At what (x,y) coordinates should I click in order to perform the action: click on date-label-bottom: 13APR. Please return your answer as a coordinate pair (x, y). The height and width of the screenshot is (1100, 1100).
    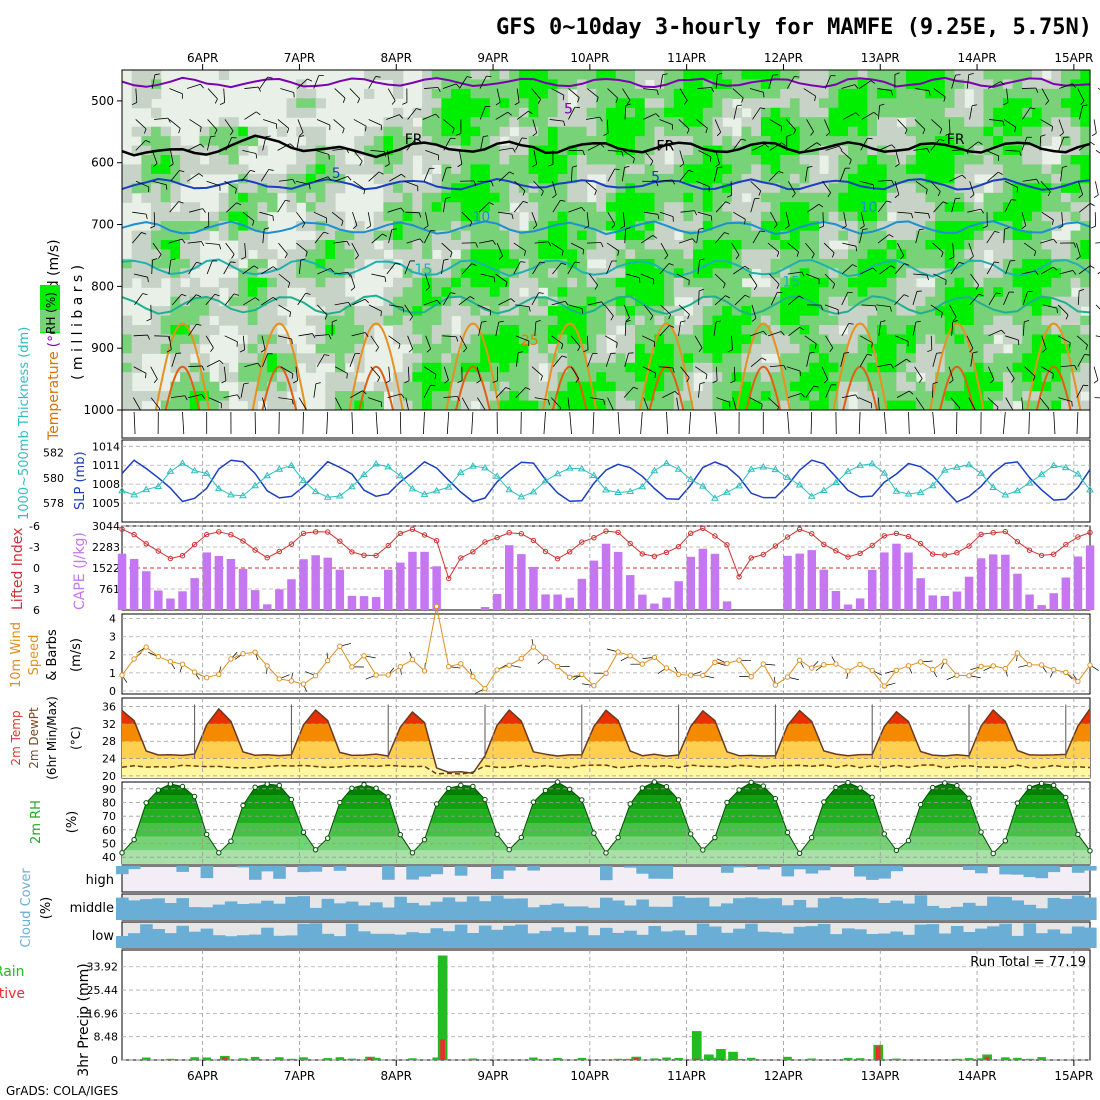
    Looking at the image, I should click on (880, 1076).